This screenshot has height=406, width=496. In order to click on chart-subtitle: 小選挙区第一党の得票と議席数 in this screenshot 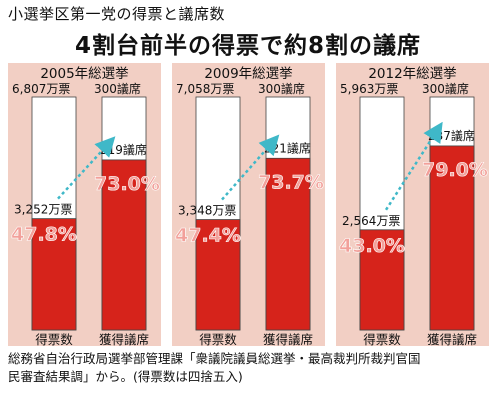, I will do `click(117, 14)`.